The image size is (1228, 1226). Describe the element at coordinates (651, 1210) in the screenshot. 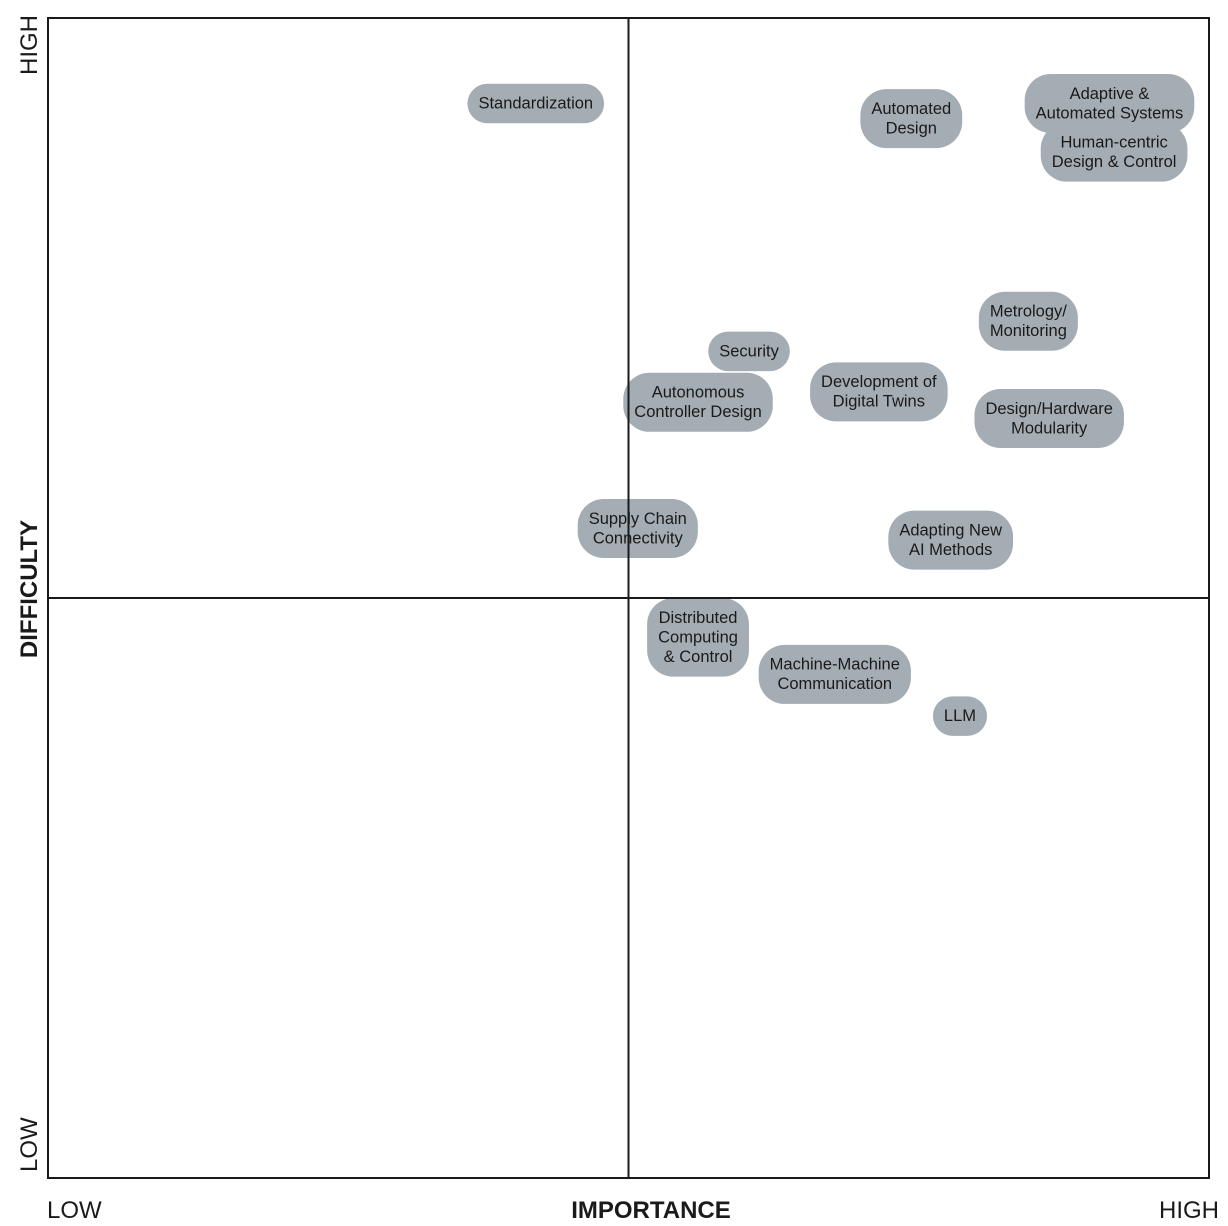

I see `x-axis-title: IMPORTANCE` at that location.